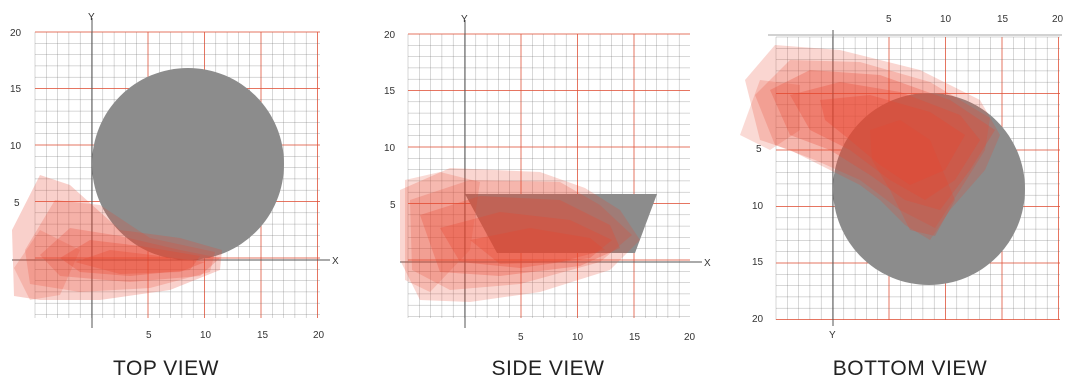  I want to click on side-view-x-axis-label: X, so click(707, 263).